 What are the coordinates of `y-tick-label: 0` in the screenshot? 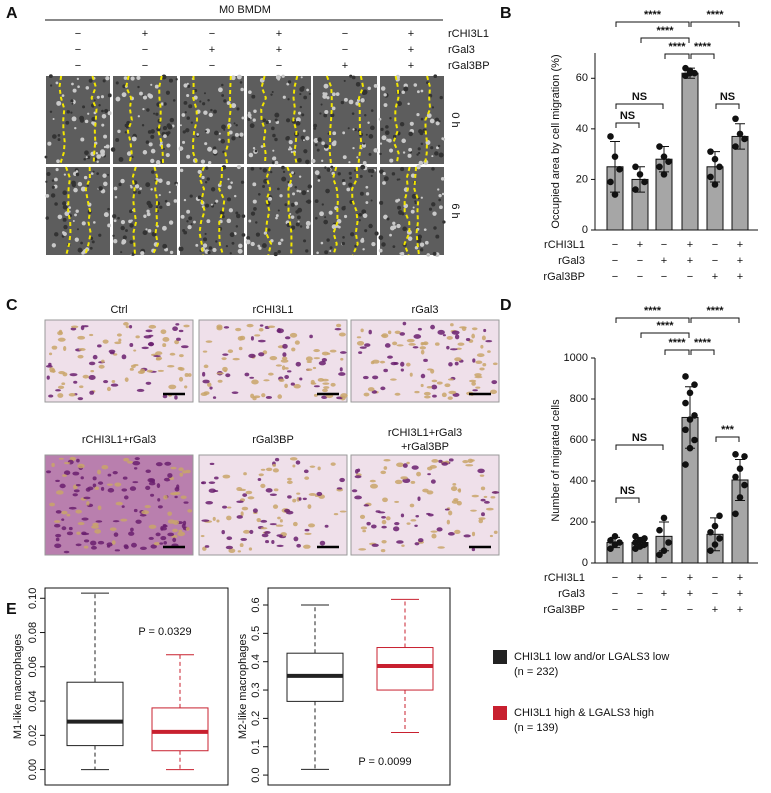 It's located at (585, 230).